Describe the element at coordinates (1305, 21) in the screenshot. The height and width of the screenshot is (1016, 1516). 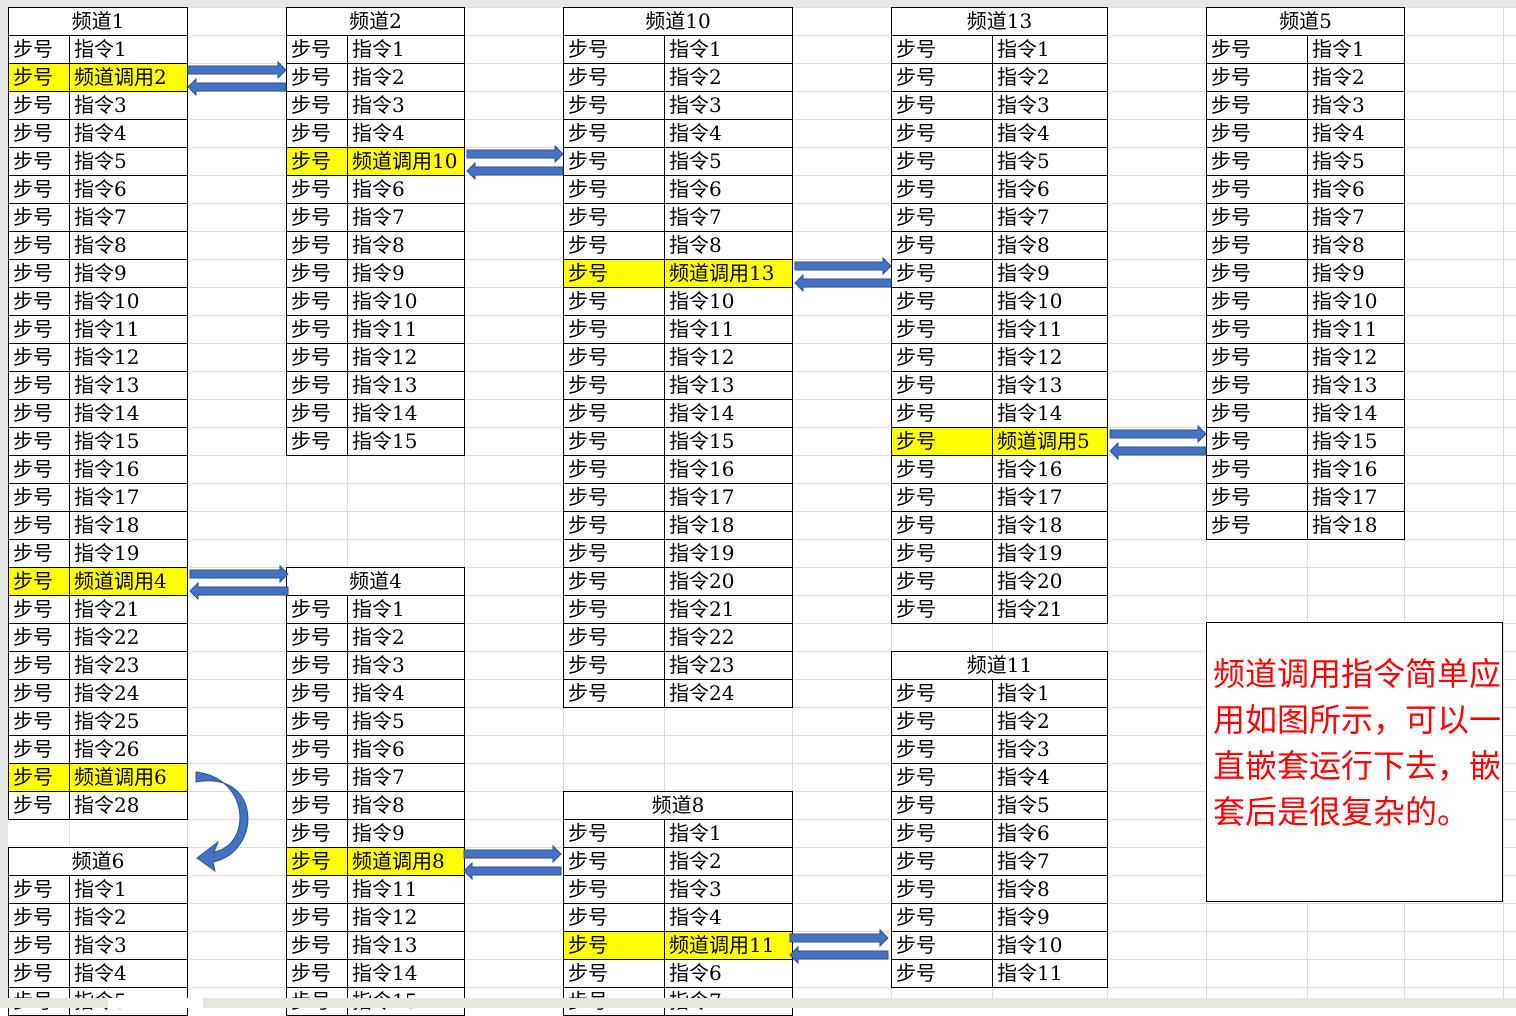
I see `table-header: 频道5` at that location.